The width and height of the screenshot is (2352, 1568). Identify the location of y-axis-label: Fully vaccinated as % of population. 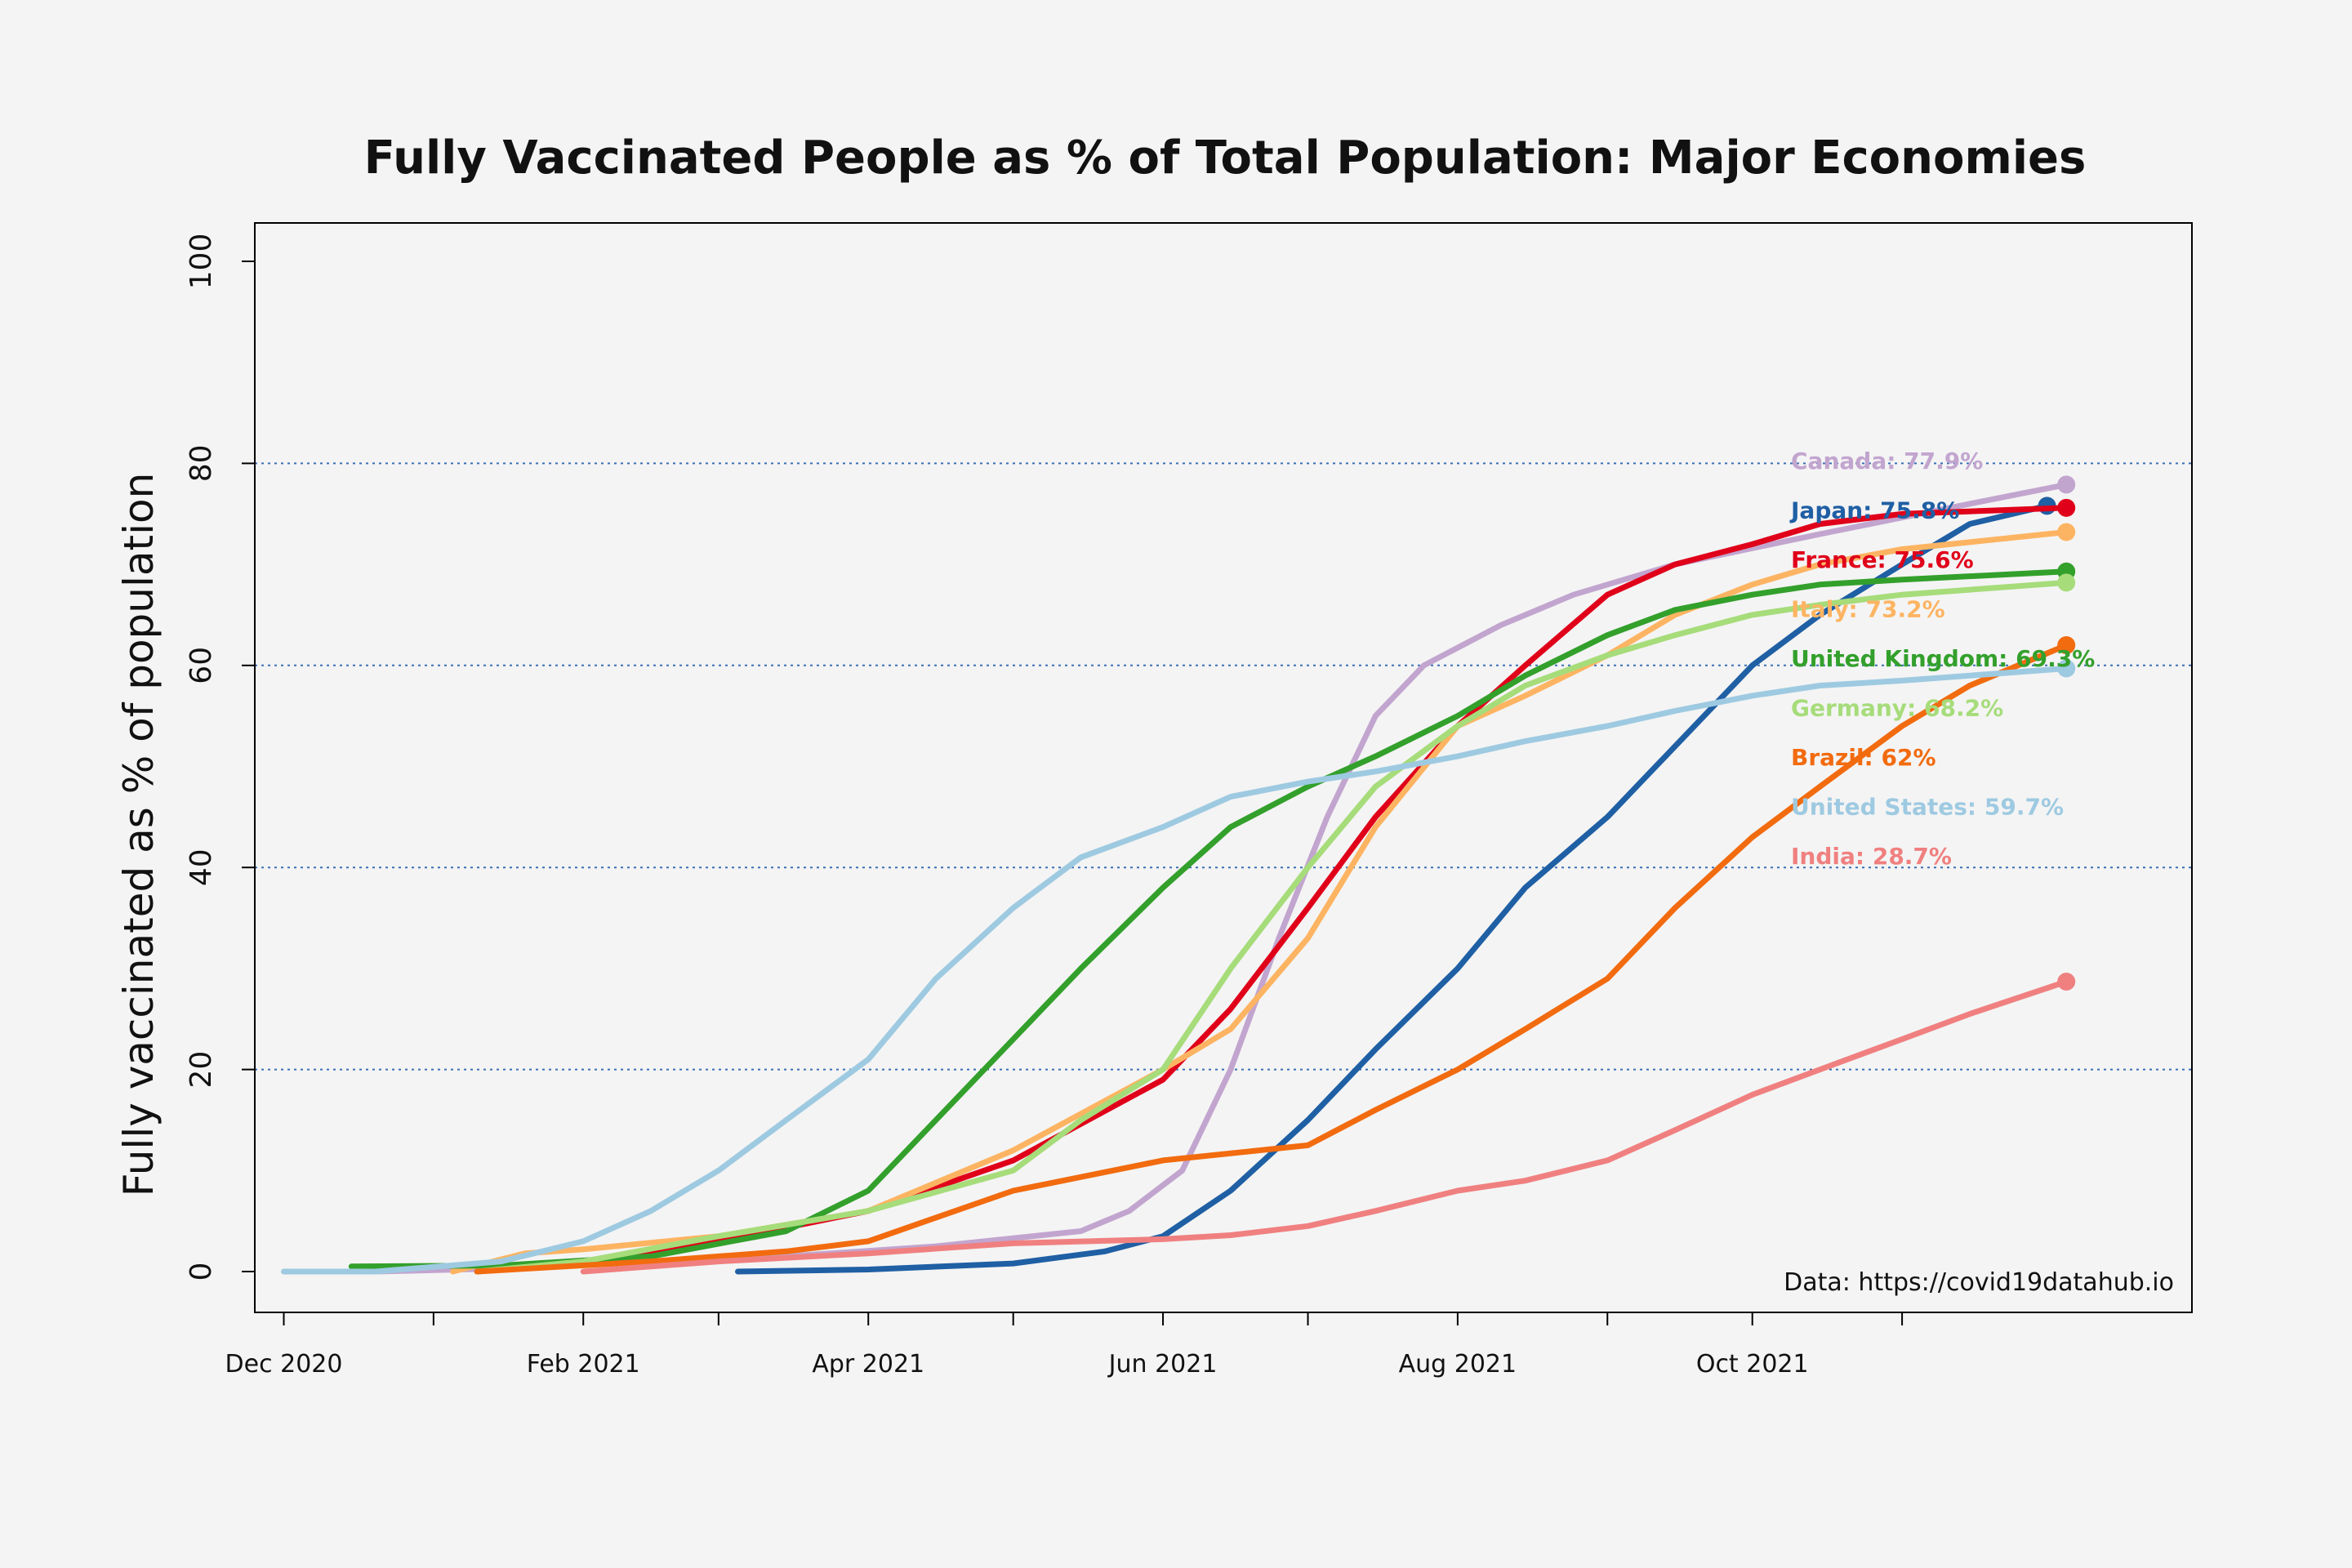
(139, 835).